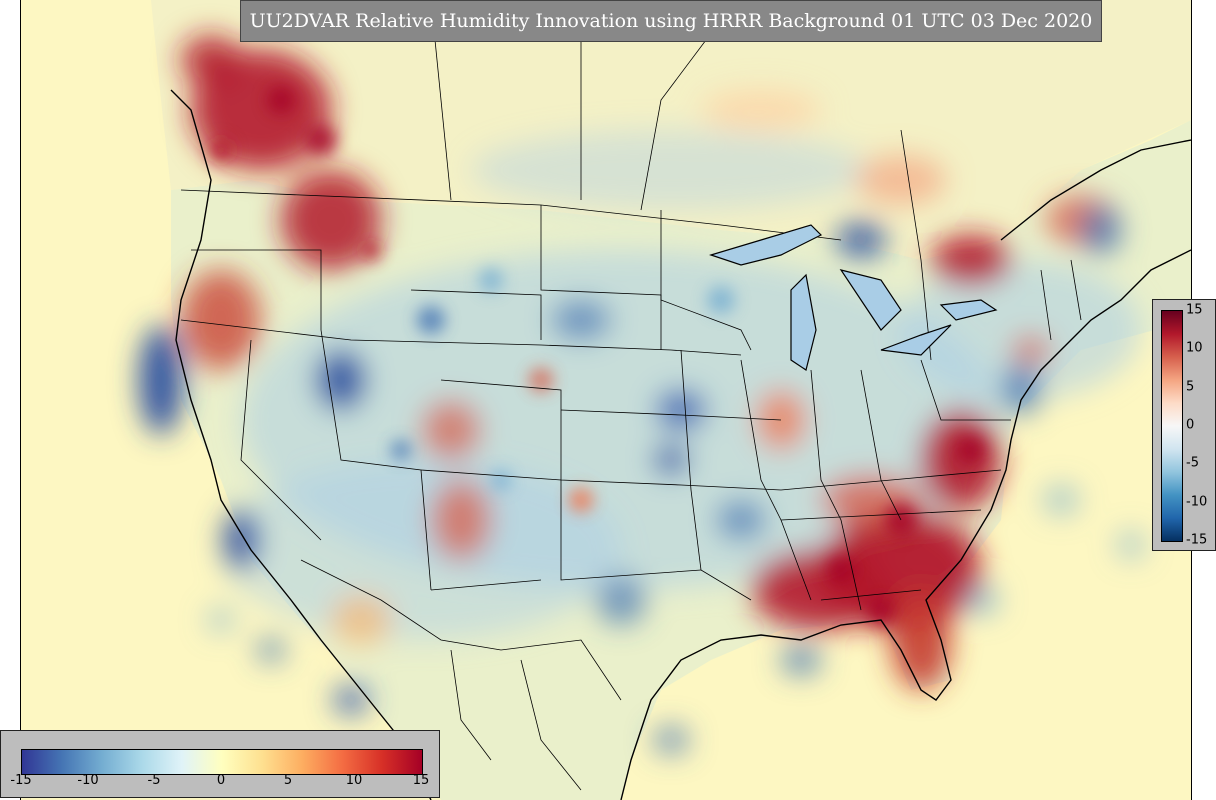 Image resolution: width=1216 pixels, height=800 pixels. Describe the element at coordinates (221, 780) in the screenshot. I see `colorbar-bottom-tick: 0` at that location.